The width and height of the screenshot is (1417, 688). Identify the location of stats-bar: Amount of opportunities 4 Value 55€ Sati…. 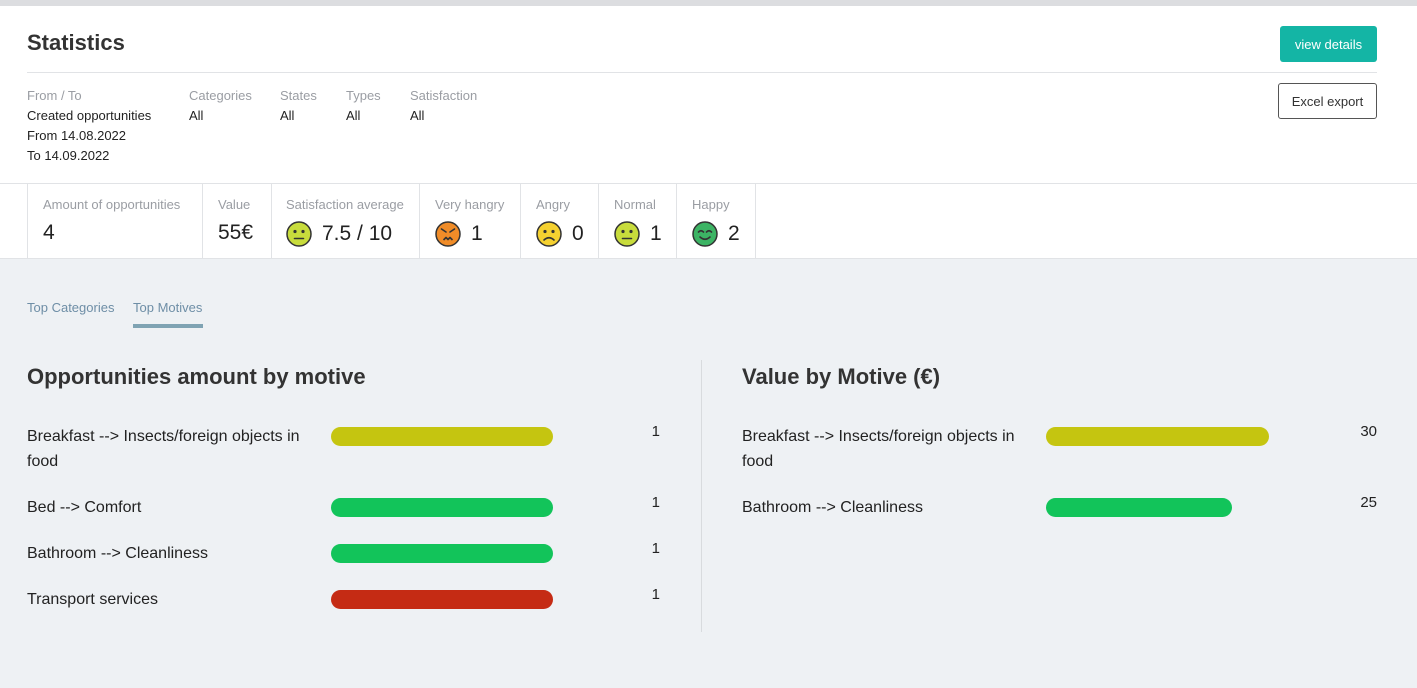
(708, 221).